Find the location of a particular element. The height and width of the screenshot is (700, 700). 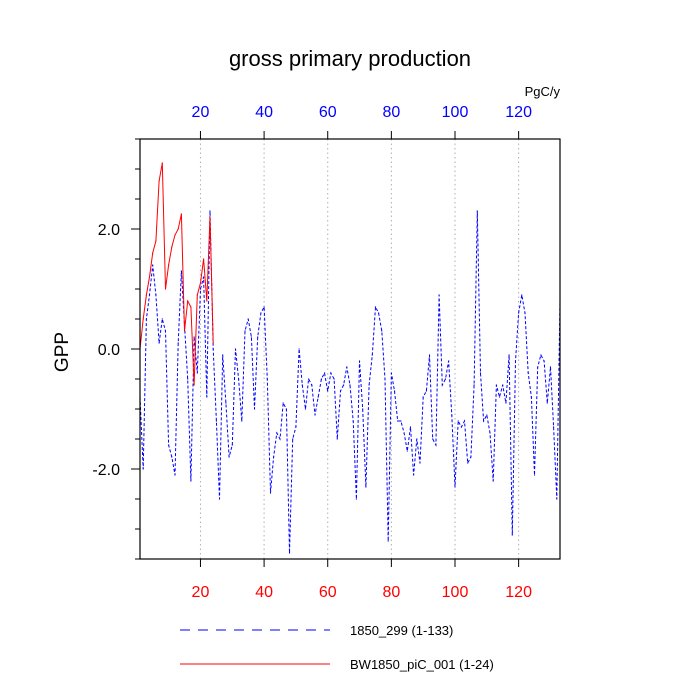

units-label: PgC/y is located at coordinates (543, 91).